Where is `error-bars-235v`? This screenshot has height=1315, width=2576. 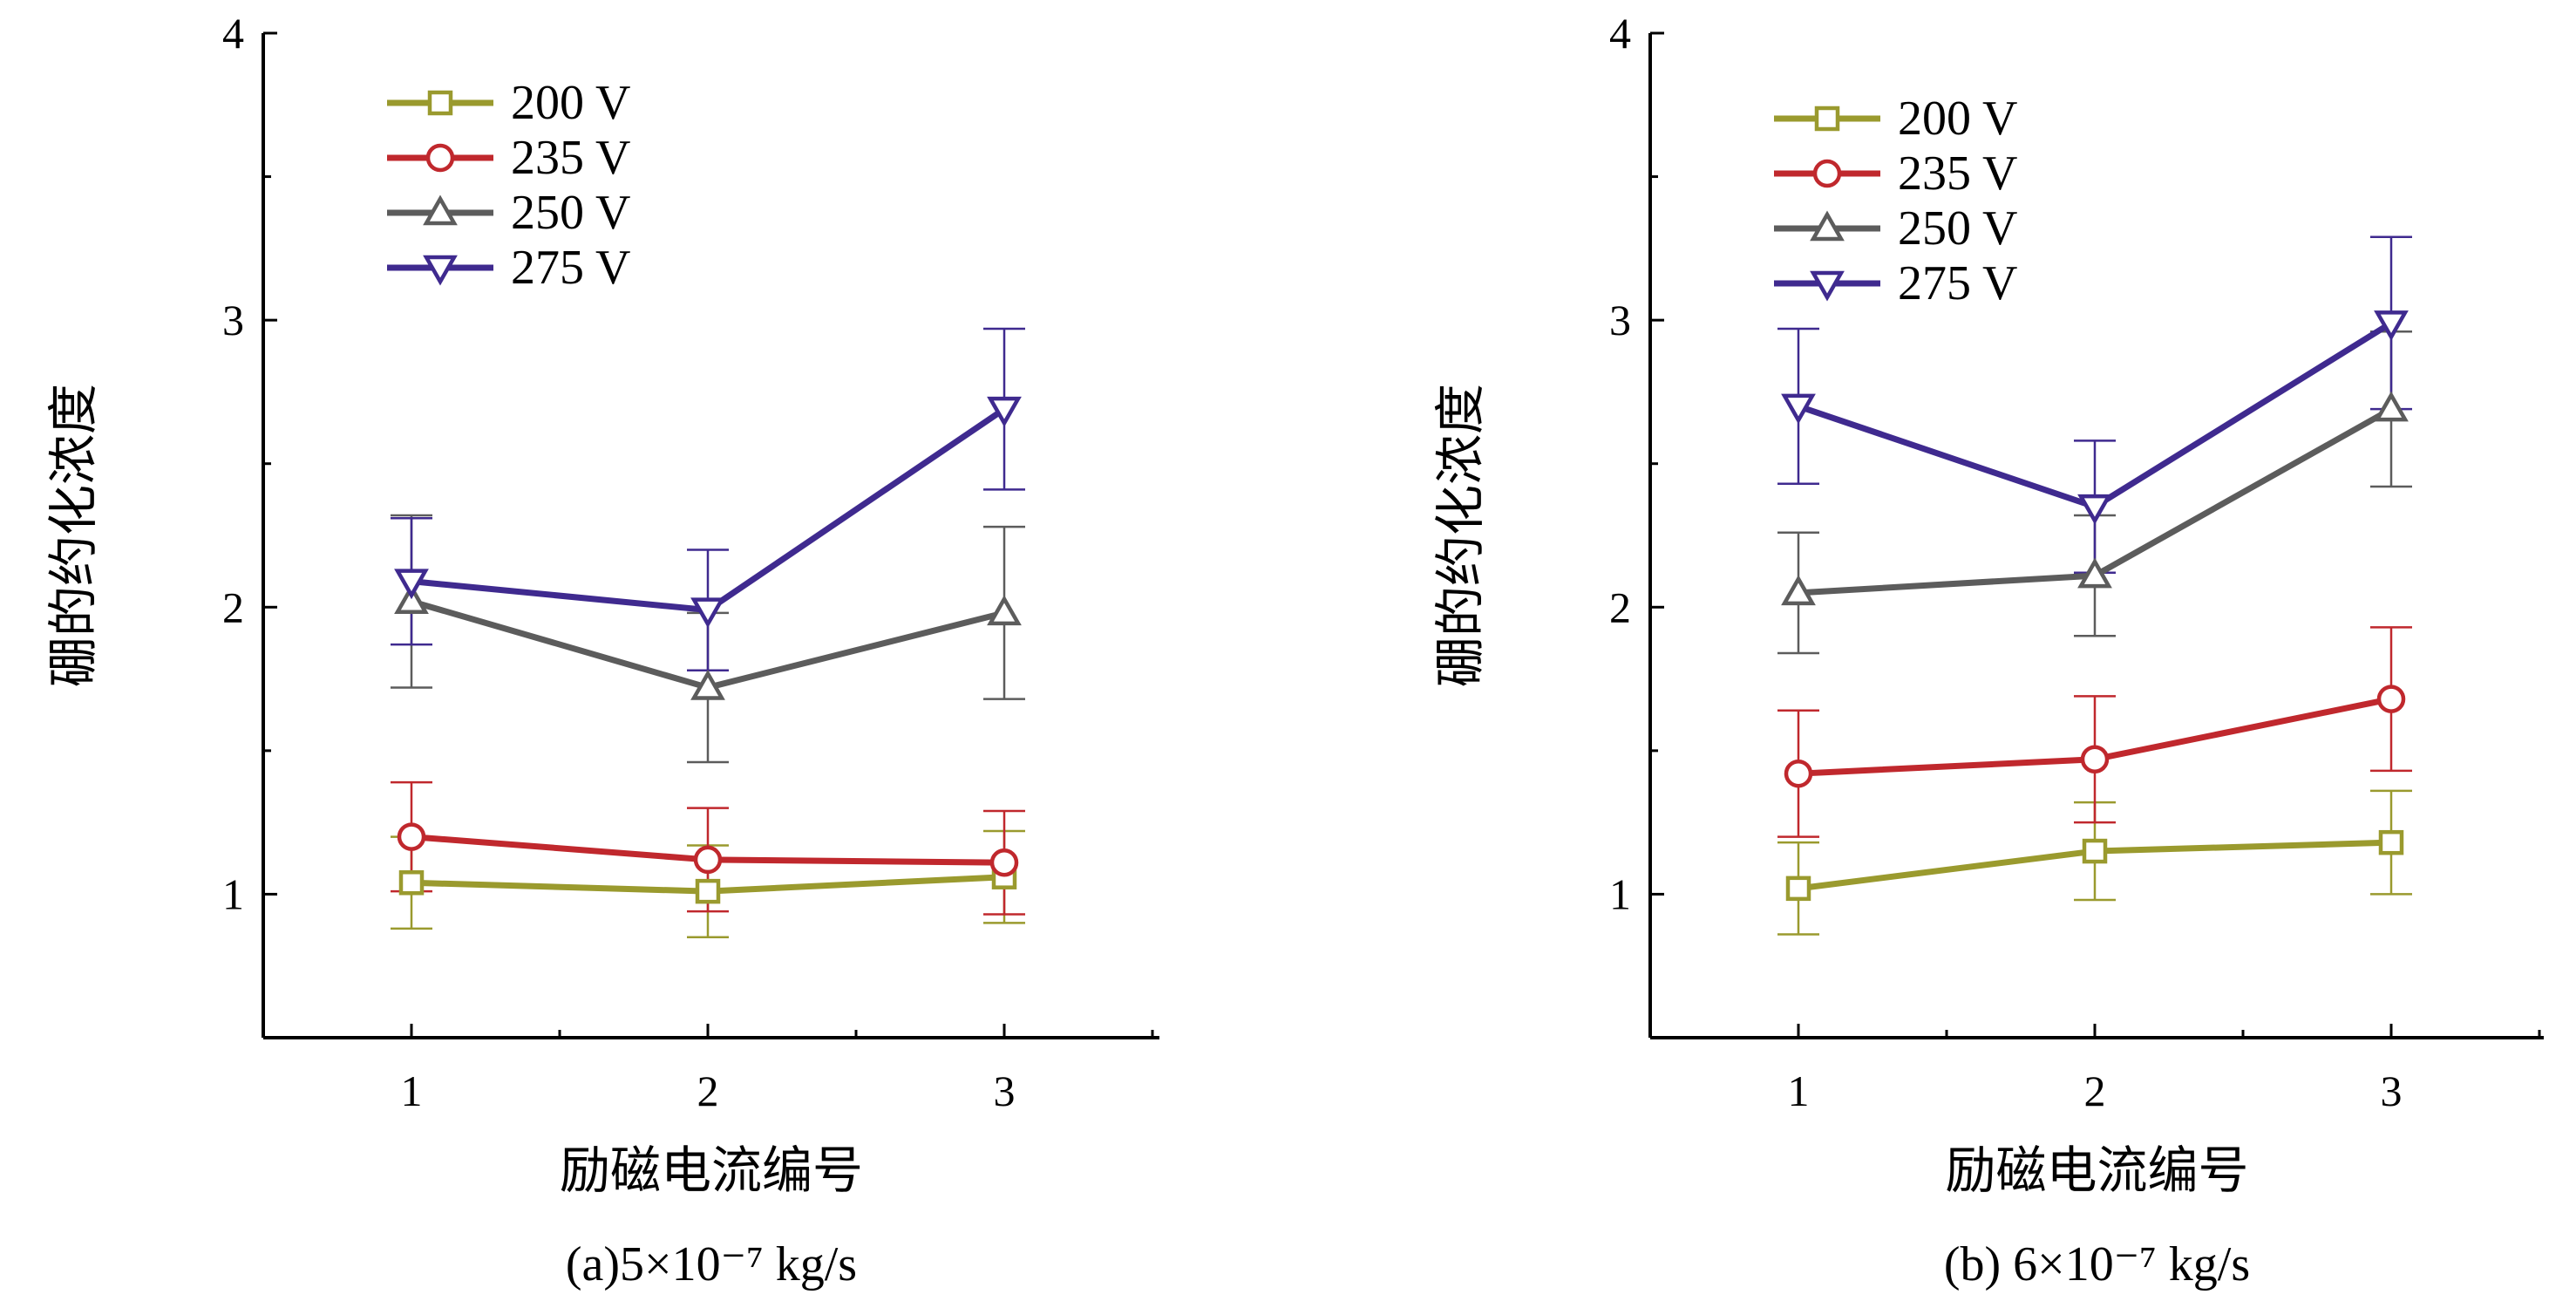 error-bars-235v is located at coordinates (2094, 732).